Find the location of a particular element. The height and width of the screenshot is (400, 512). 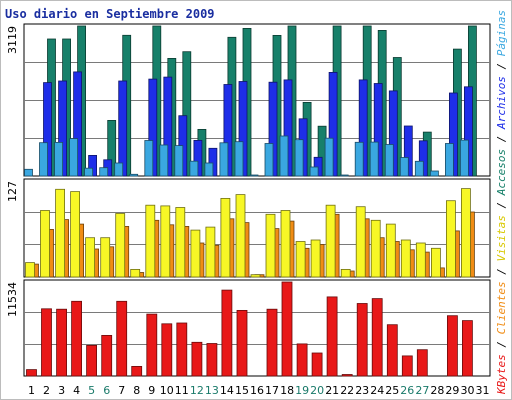

x-tick-label-day-28: 28 is located at coordinates (437, 390).